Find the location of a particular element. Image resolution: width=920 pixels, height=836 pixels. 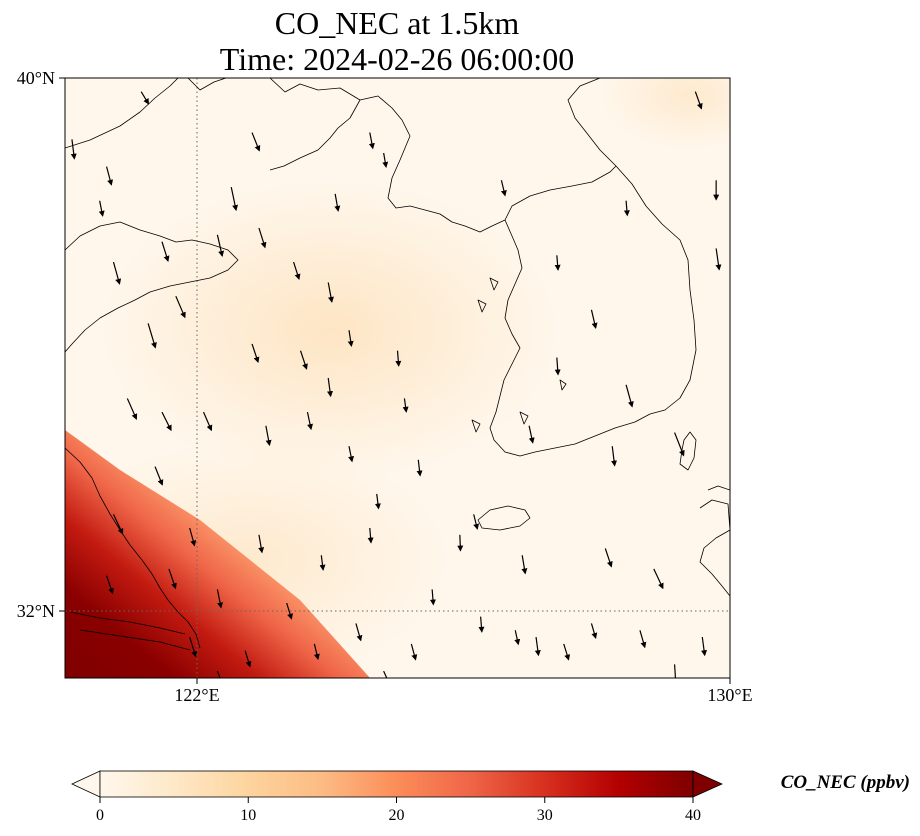

lon-tick-label-122: 122°E is located at coordinates (196, 695).